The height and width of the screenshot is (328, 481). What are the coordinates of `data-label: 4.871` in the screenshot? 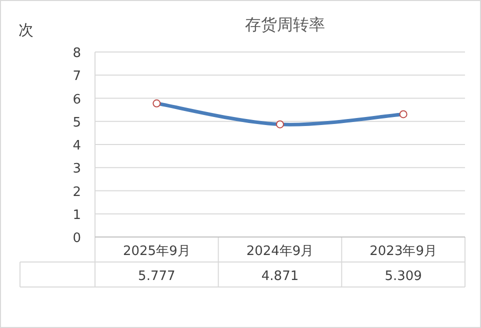 It's located at (280, 276).